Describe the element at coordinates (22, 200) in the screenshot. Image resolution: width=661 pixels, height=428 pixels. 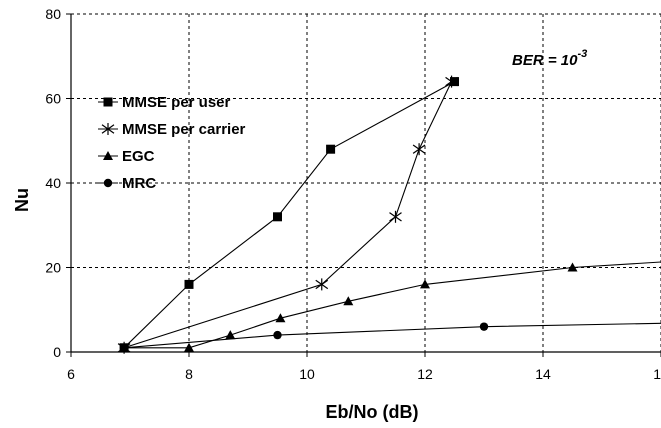
I see `y-axis-title: Nu` at that location.